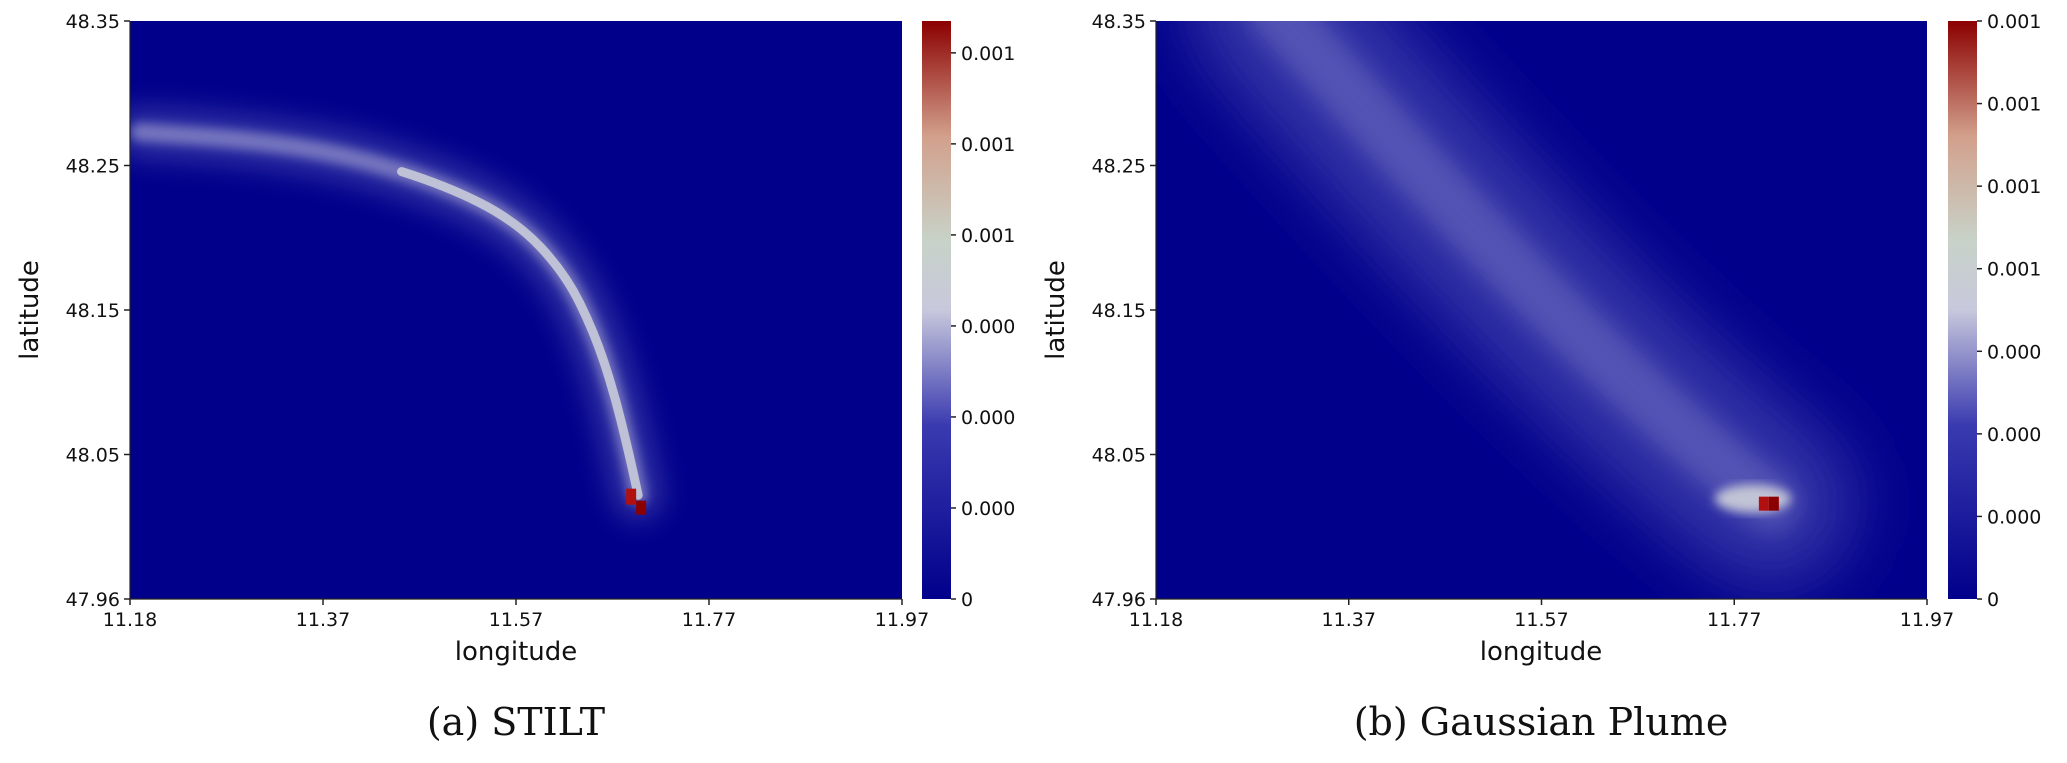 Image resolution: width=2067 pixels, height=763 pixels. What do you see at coordinates (516, 722) in the screenshot?
I see `caption: (a) STILT` at bounding box center [516, 722].